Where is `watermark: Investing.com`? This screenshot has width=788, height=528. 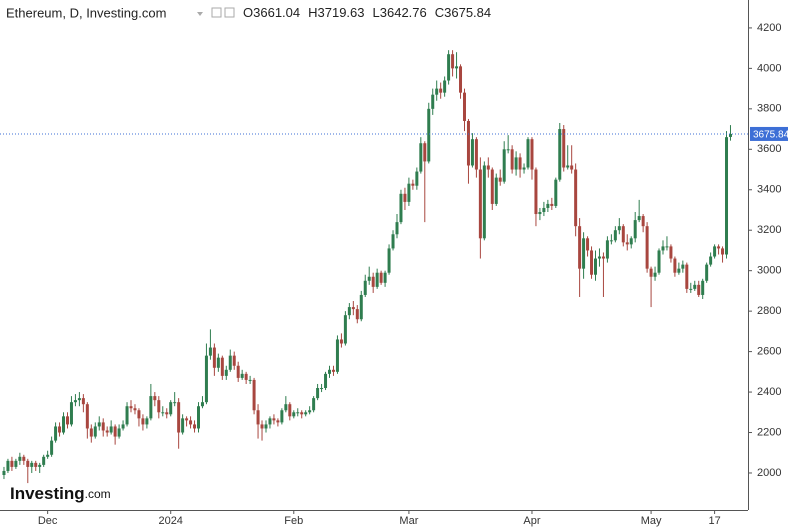 watermark: Investing.com is located at coordinates (60, 493).